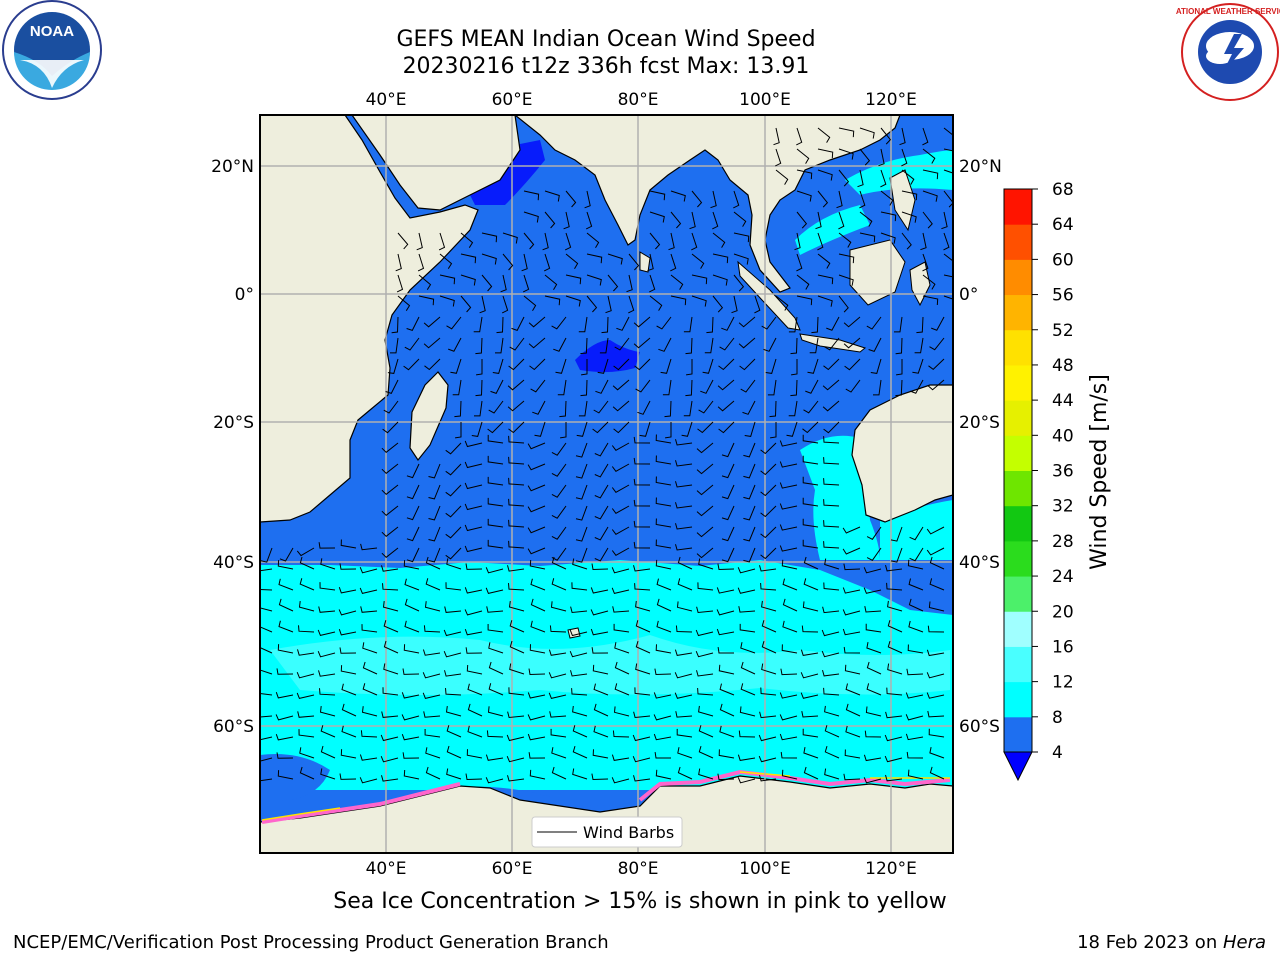 The width and height of the screenshot is (1280, 960). What do you see at coordinates (1063, 366) in the screenshot?
I see `colorbar-tick-label-11: 48` at bounding box center [1063, 366].